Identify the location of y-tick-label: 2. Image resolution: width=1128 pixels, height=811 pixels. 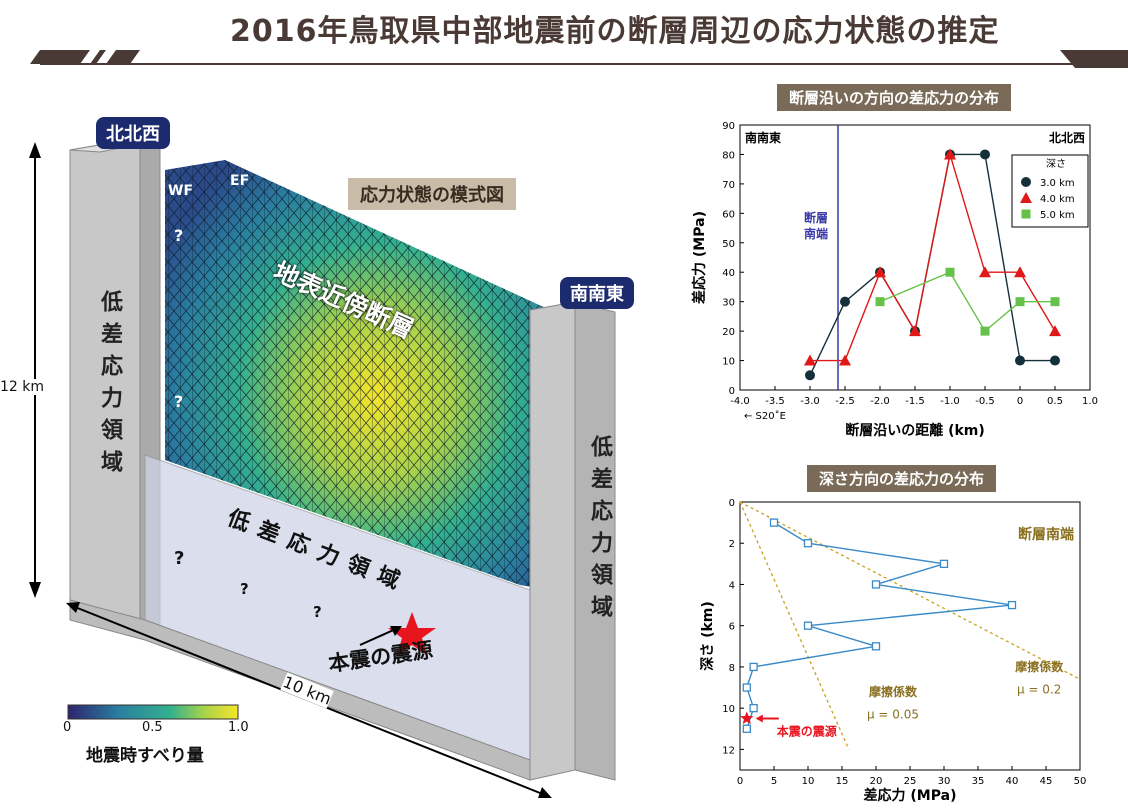
(732, 544).